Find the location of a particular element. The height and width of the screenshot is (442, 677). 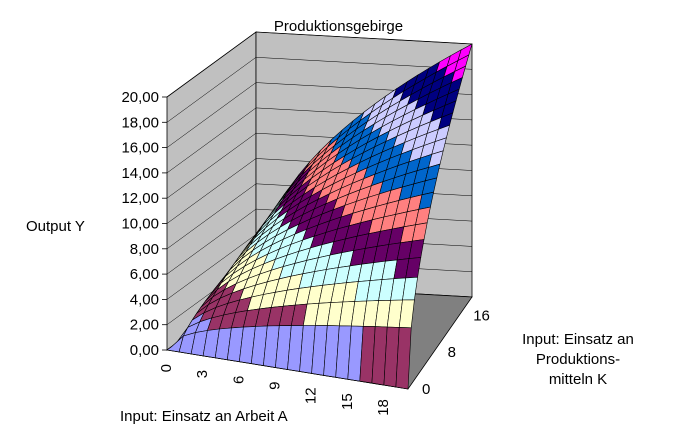

y-tick-label: 0 is located at coordinates (426, 389).